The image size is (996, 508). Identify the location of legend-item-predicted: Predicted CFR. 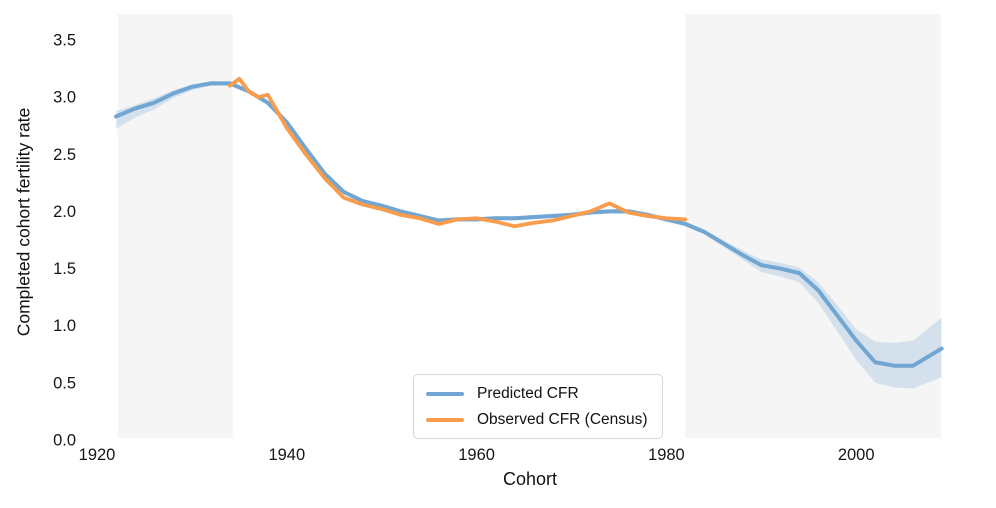
(537, 393).